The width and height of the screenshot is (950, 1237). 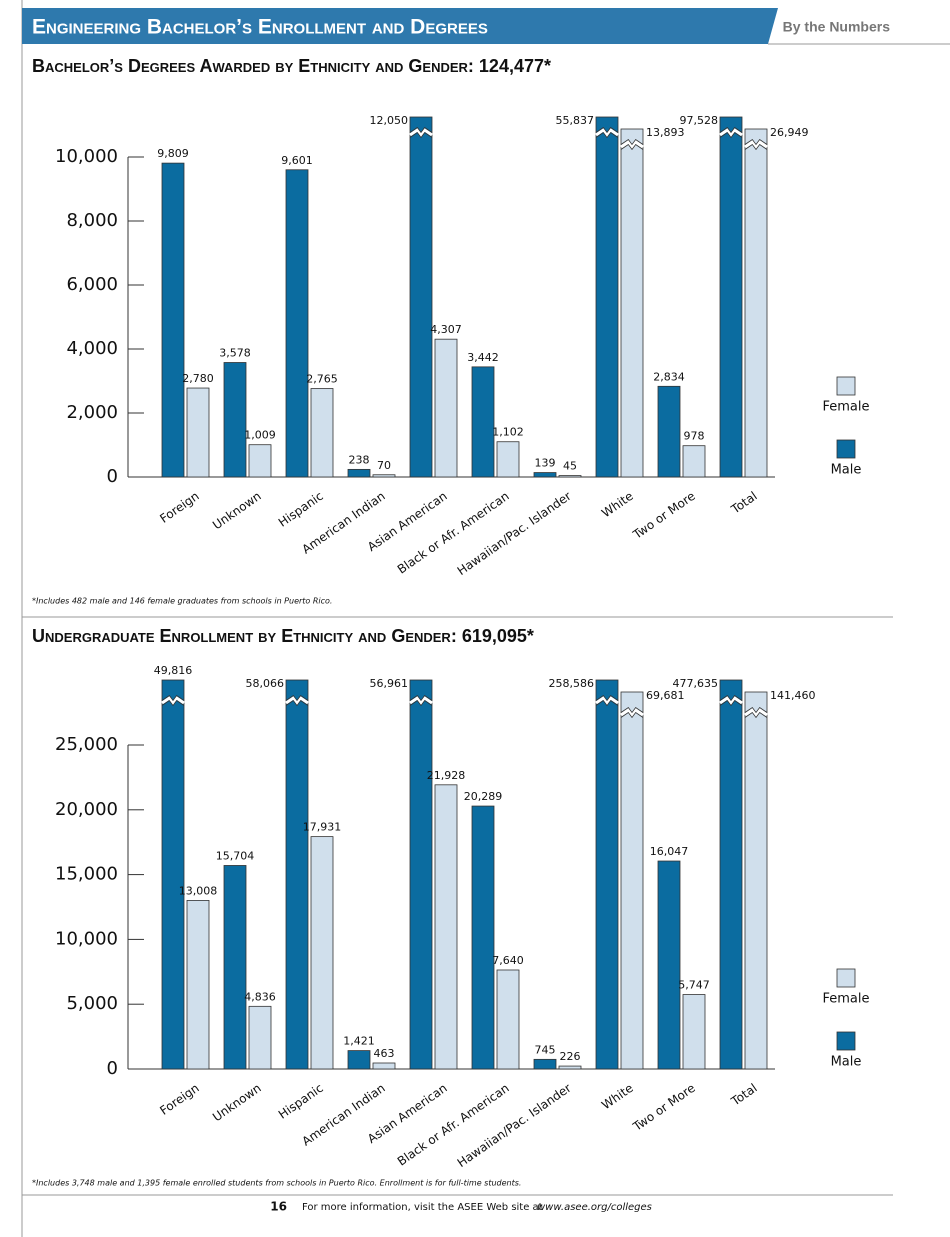 I want to click on value-label: 1,102, so click(x=508, y=432).